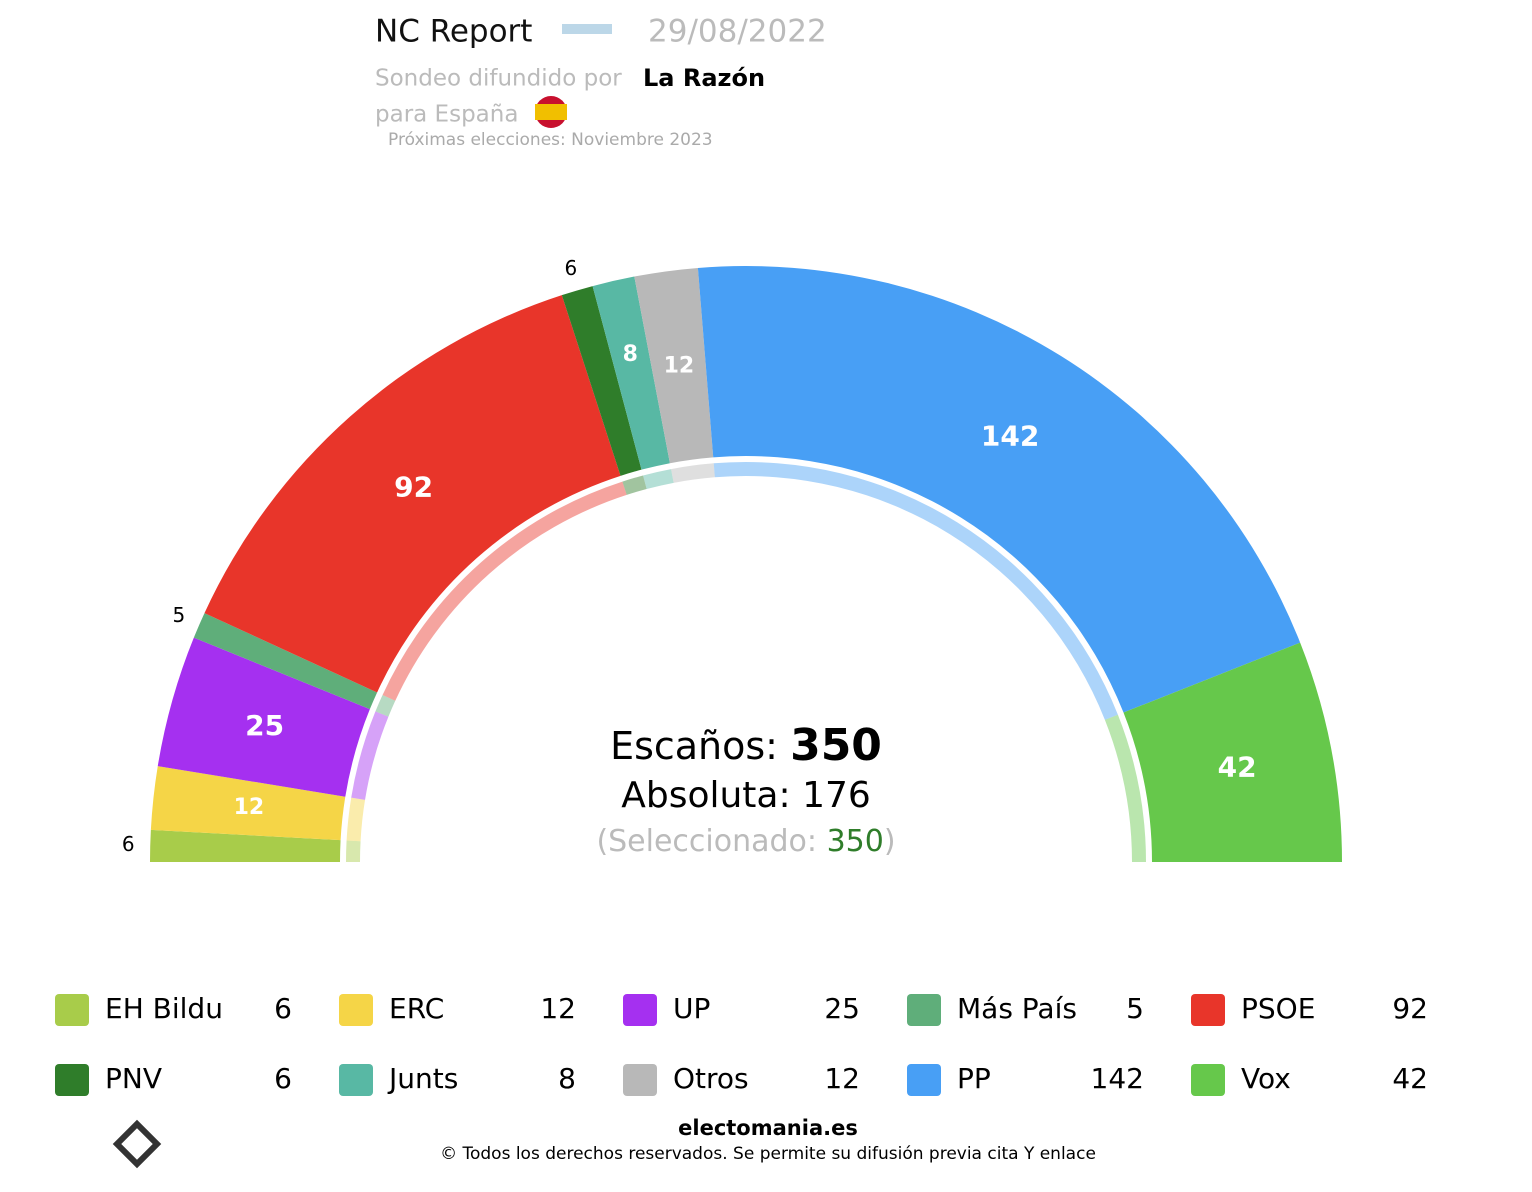 The height and width of the screenshot is (1192, 1532). I want to click on region: para España, so click(446, 115).